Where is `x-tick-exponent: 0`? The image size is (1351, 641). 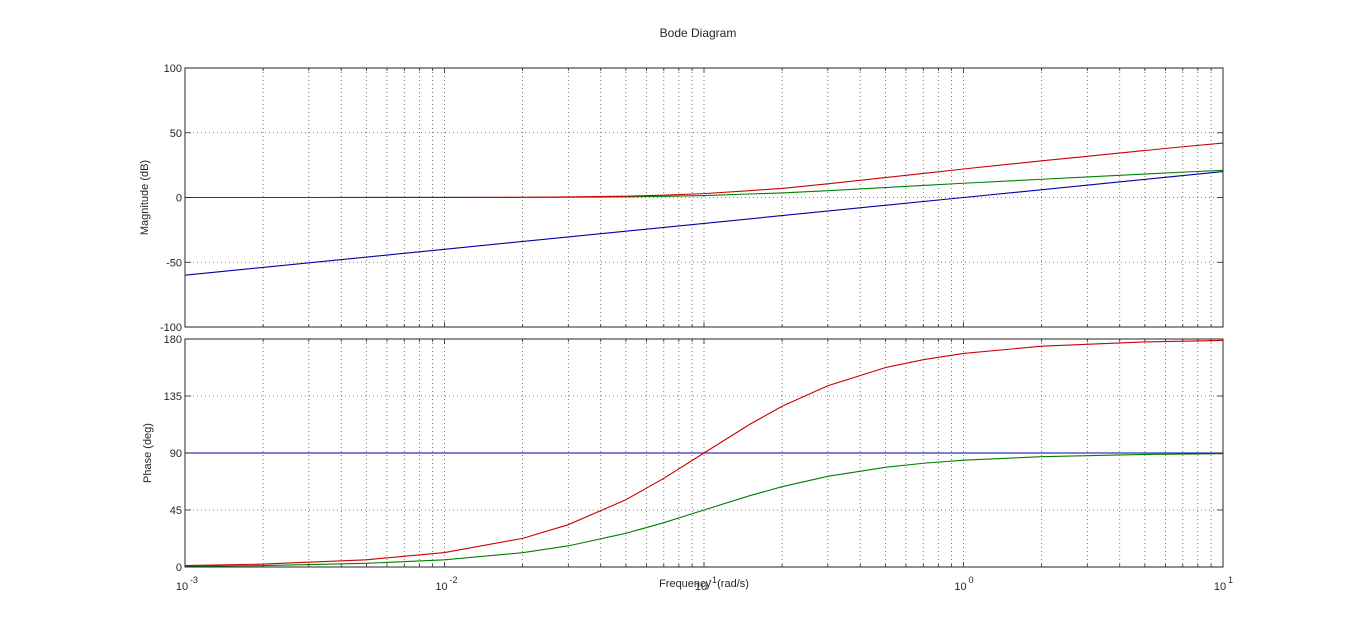
x-tick-exponent: 0 is located at coordinates (971, 580).